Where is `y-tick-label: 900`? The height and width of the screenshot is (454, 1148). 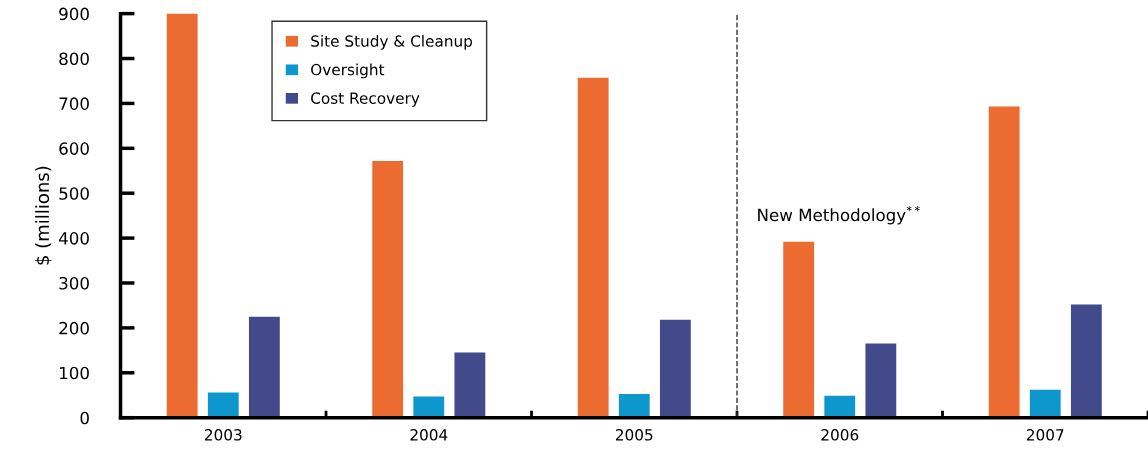
y-tick-label: 900 is located at coordinates (74, 14).